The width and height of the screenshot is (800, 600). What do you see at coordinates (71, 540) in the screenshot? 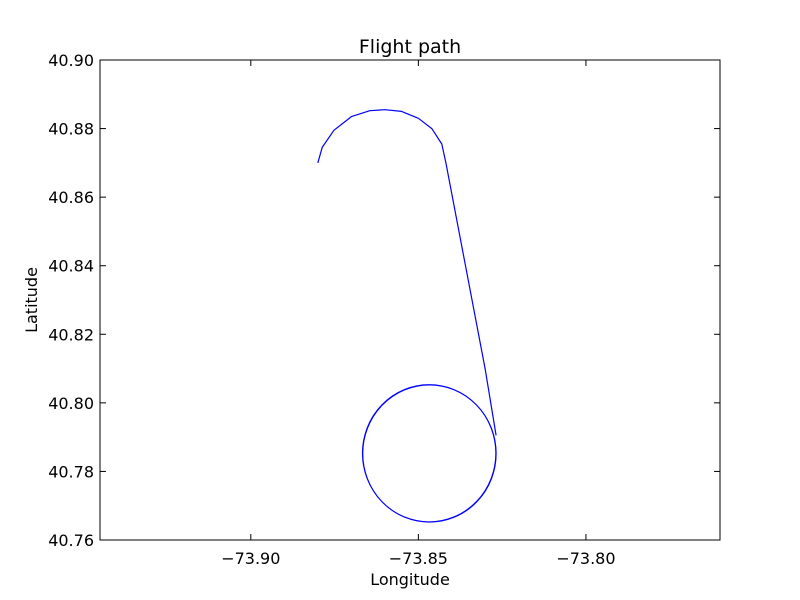
I see `y-tick-label: 40.76` at bounding box center [71, 540].